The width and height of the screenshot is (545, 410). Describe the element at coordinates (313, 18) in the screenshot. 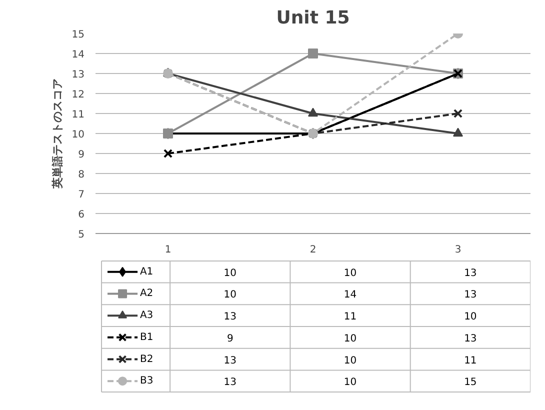

I see `chart-title: Unit 15` at that location.